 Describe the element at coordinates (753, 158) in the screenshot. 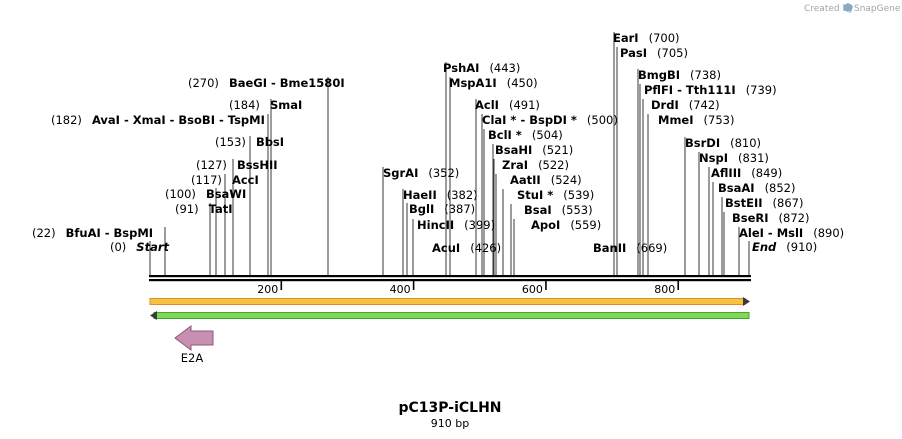

I see `site-position: (831)` at that location.